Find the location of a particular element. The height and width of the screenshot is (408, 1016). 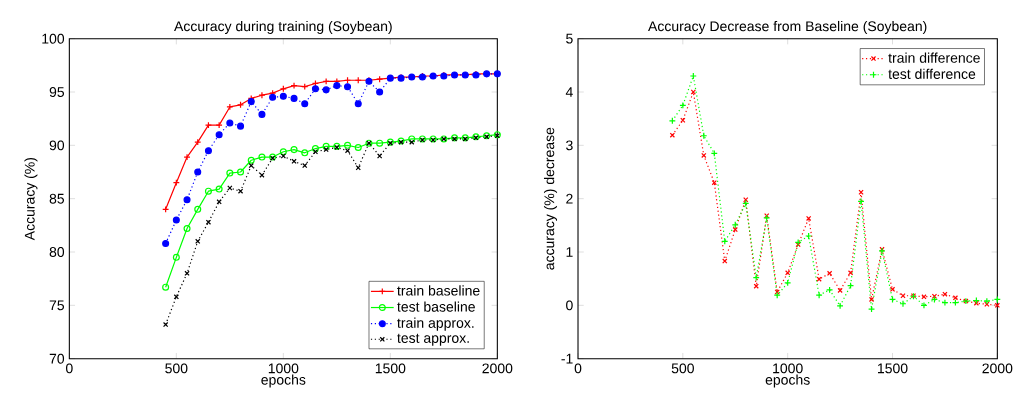

chart-title: Accuracy Decrease from Baseline (Soybean) is located at coordinates (787, 27).